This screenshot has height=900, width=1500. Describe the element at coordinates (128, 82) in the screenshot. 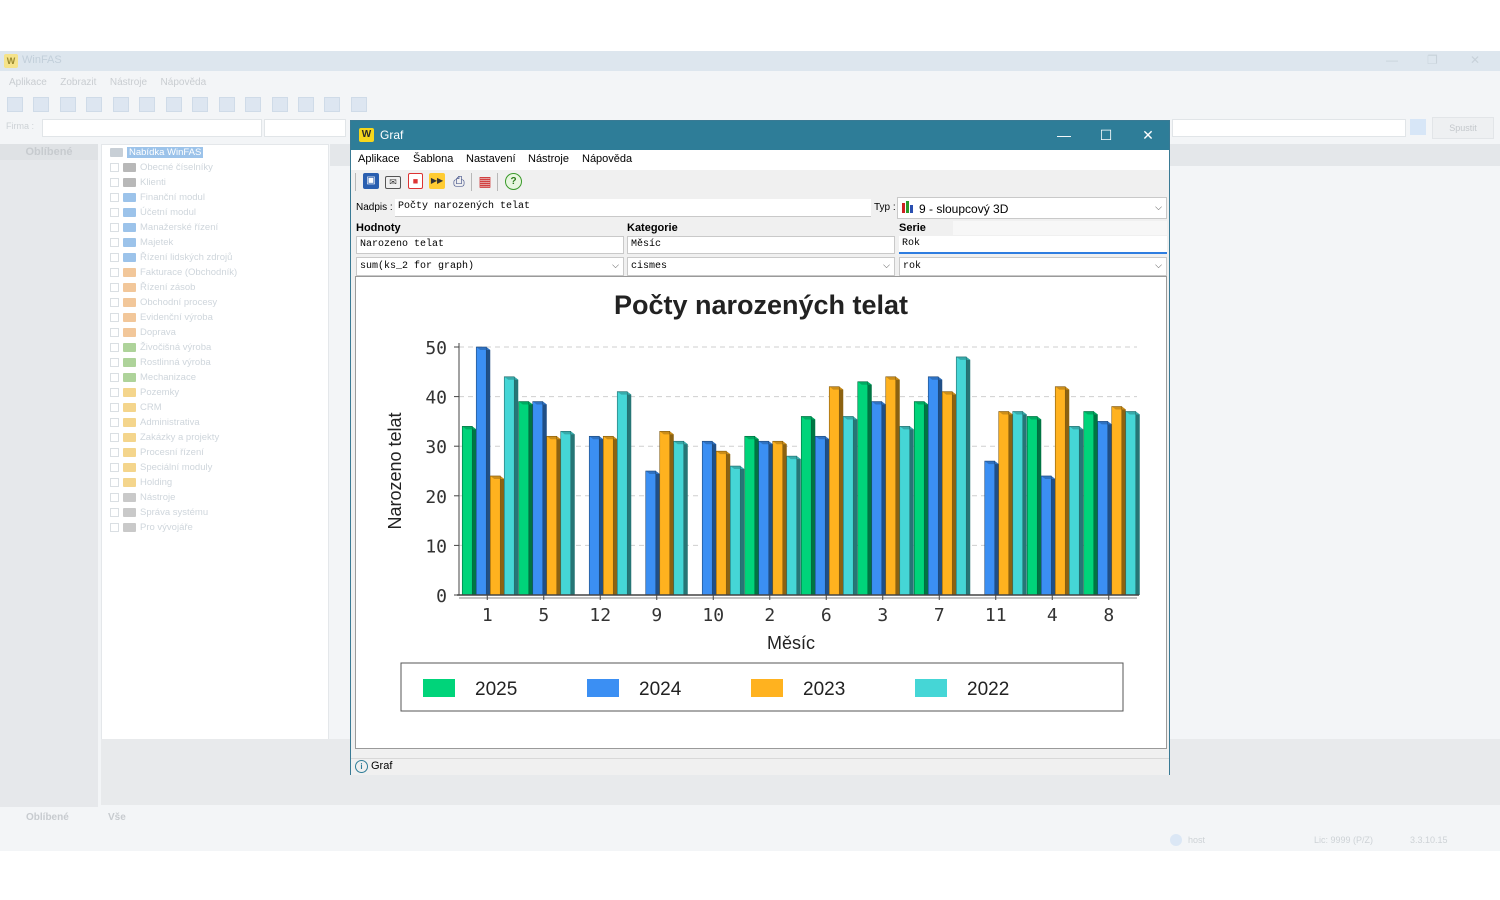

I see `bg-menu-nastroje: Nástroje` at that location.